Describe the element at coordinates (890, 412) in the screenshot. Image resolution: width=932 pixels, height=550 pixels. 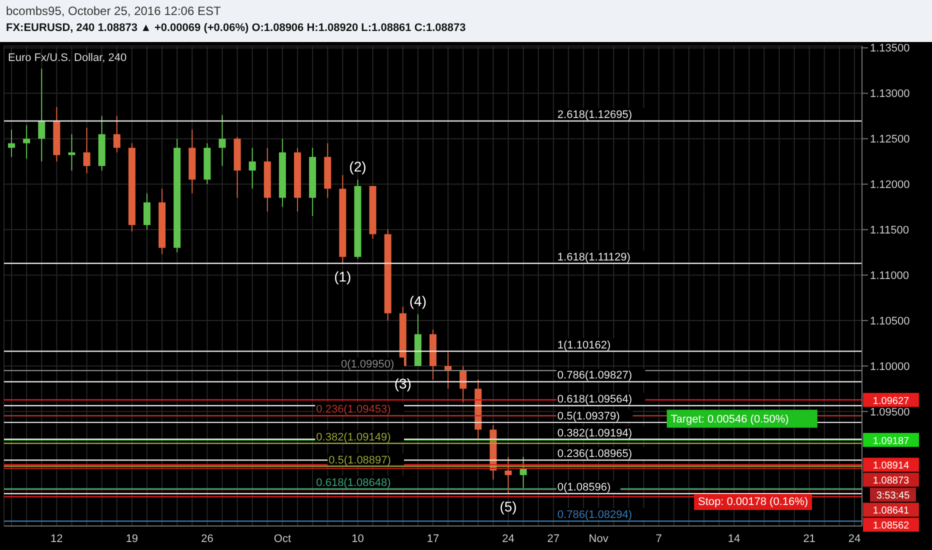
I see `y-tick-label: 1.09500` at that location.